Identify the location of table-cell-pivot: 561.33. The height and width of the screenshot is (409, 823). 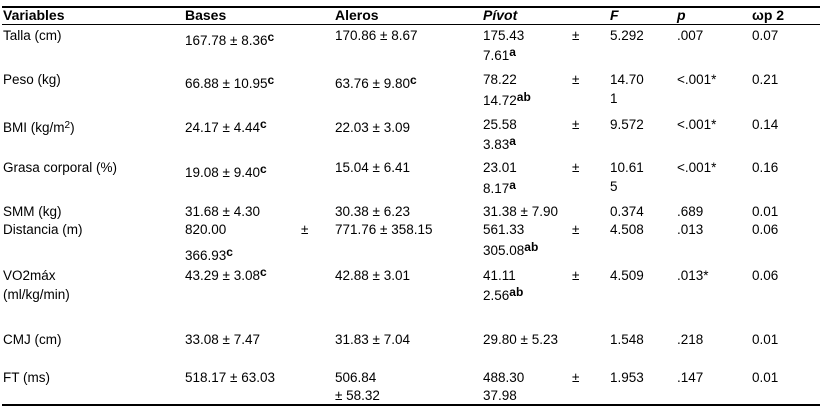
(504, 229).